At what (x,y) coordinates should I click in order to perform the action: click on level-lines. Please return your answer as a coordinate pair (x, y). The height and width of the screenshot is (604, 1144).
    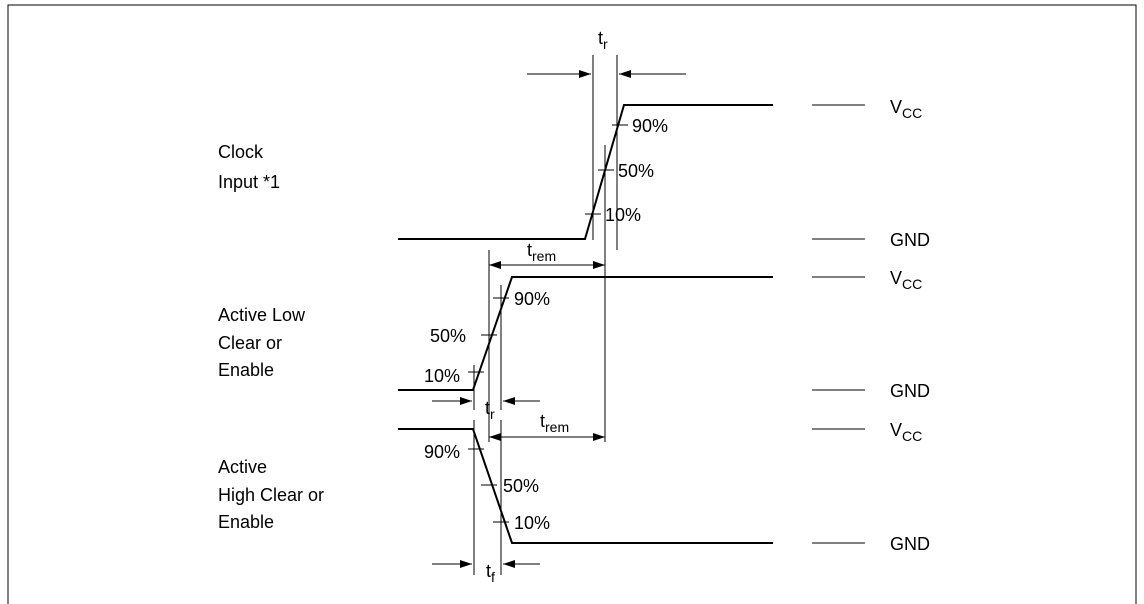
    Looking at the image, I should click on (838, 324).